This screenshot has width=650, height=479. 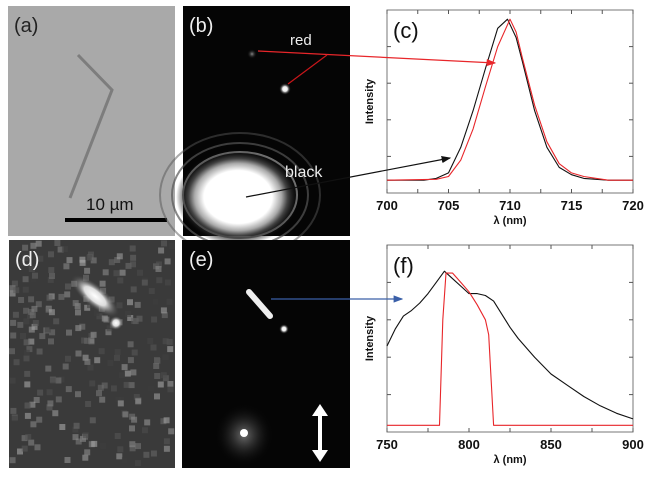 I want to click on x-tick-label: 710, so click(x=510, y=205).